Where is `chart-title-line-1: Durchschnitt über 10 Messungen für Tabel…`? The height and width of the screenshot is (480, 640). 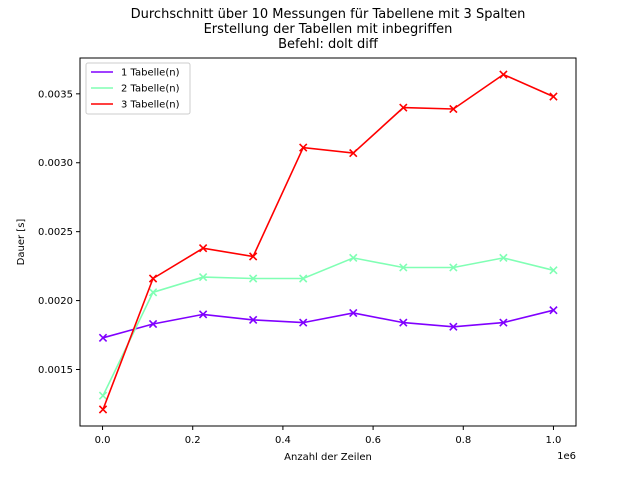
chart-title-line-1: Durchschnitt über 10 Messungen für Tabel… is located at coordinates (328, 14).